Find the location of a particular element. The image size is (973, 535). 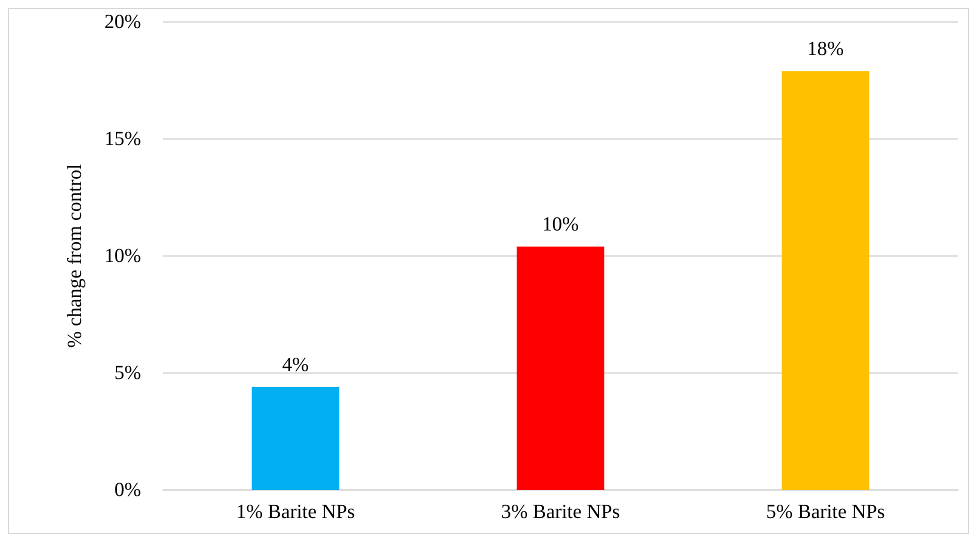

data-label: 18% is located at coordinates (825, 49).